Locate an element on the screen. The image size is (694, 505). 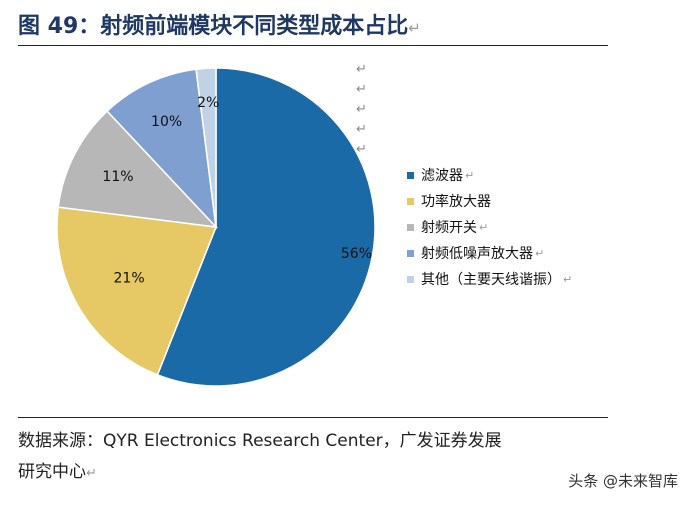
paragraph-marks: ↵ ↵ ↵ ↵ ↵ is located at coordinates (366, 110).